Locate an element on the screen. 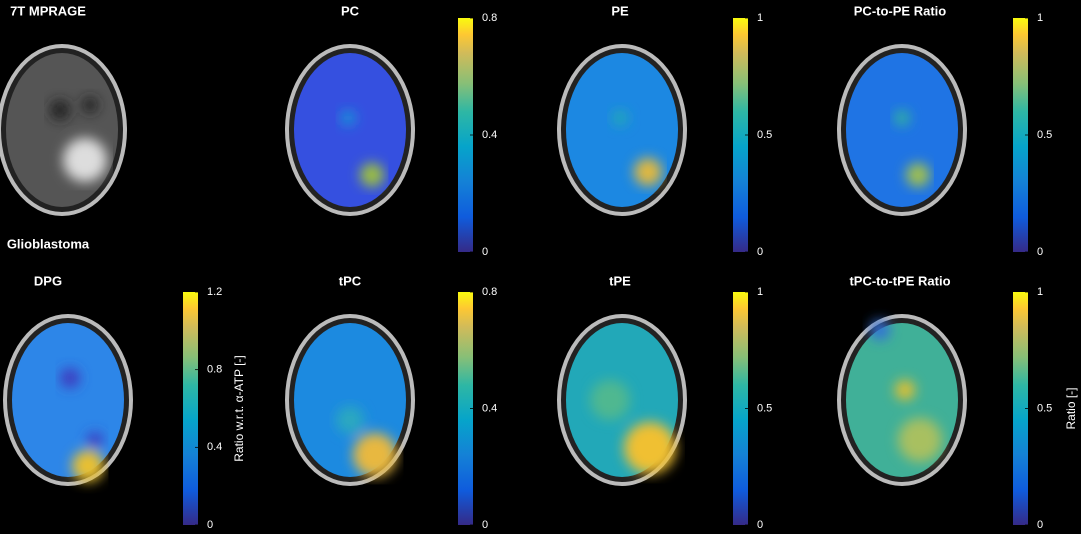 The height and width of the screenshot is (534, 1081). colorbar-label: Ratio w.r.t. α-ATP [-] is located at coordinates (239, 408).